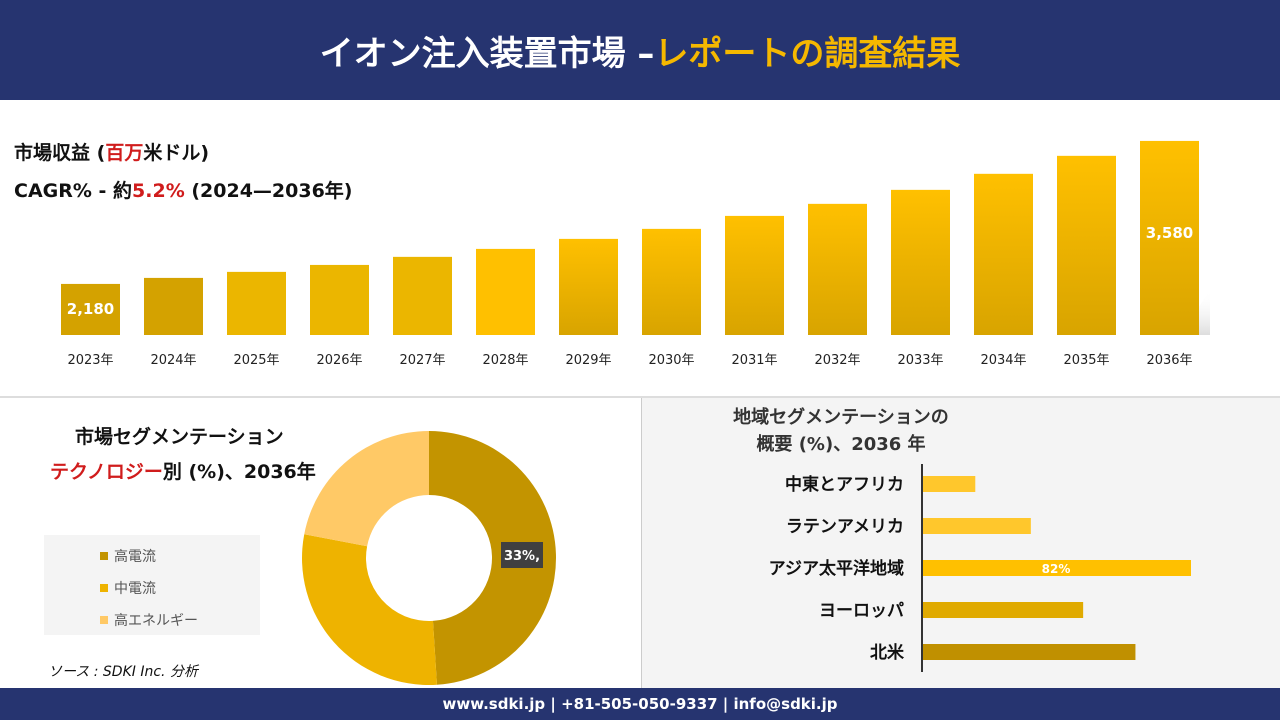  What do you see at coordinates (422, 360) in the screenshot?
I see `year-label: 2027年` at bounding box center [422, 360].